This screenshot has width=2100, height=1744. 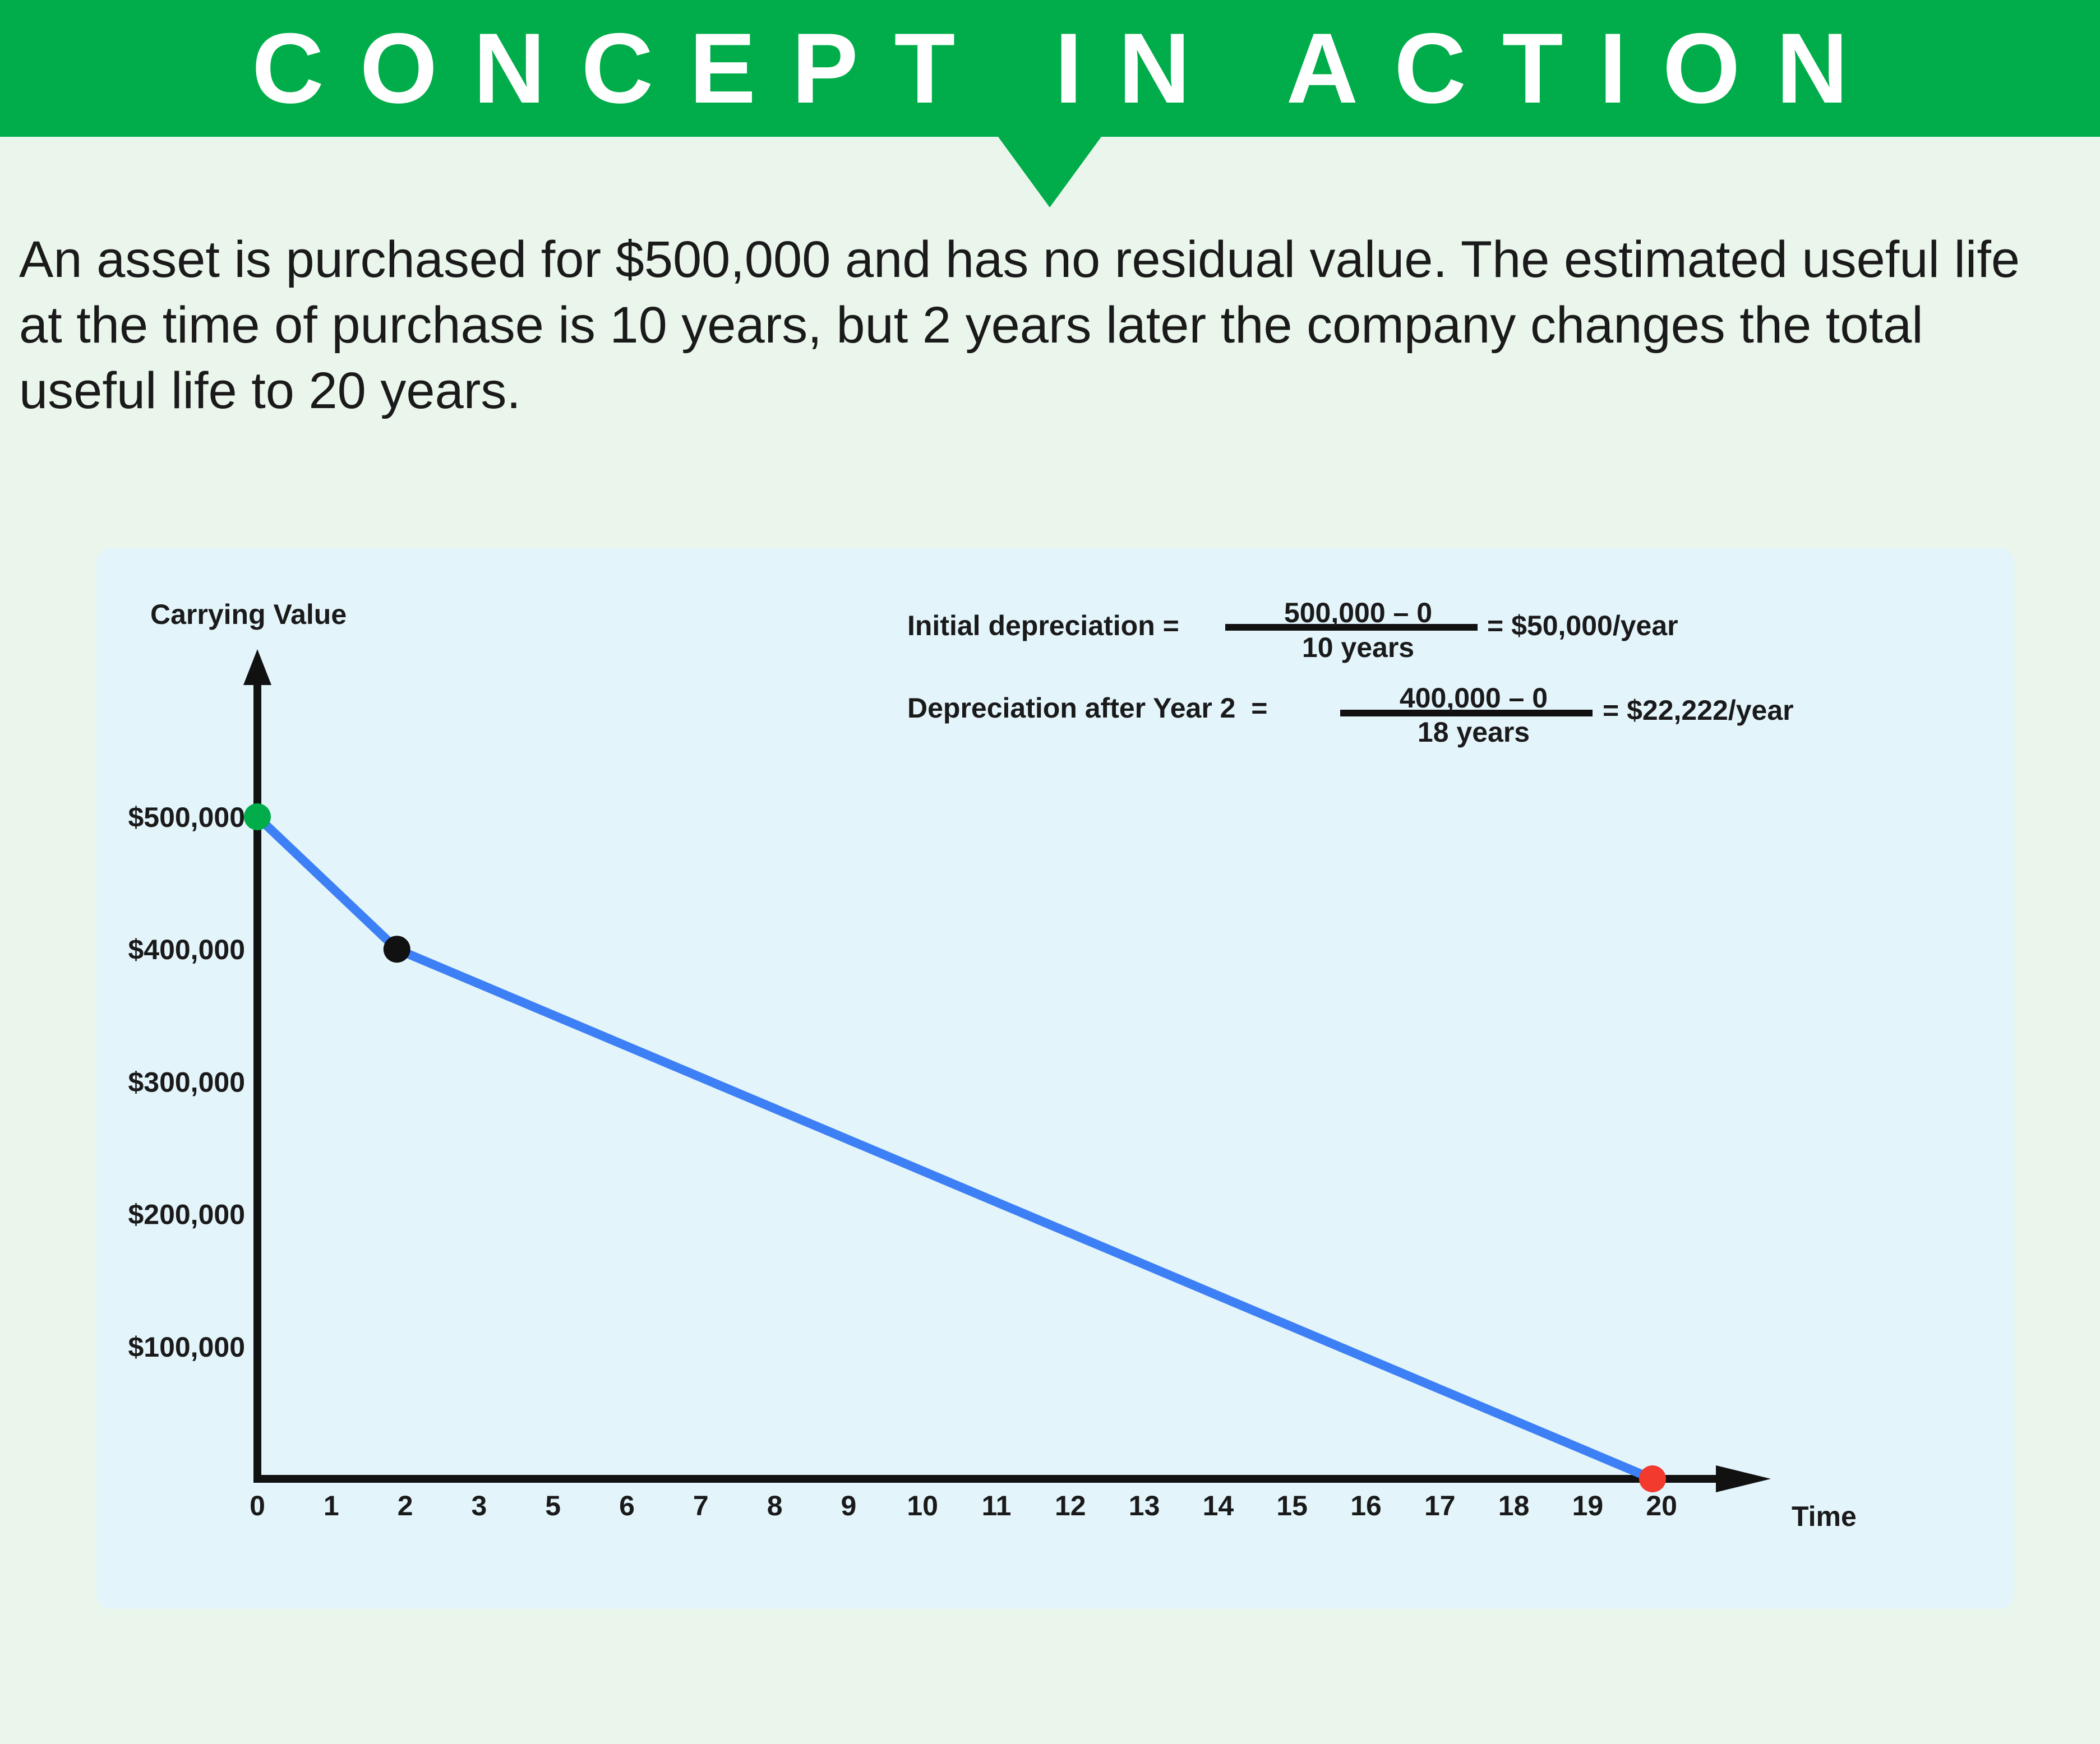 I want to click on x-tick-label: 2, so click(x=405, y=1505).